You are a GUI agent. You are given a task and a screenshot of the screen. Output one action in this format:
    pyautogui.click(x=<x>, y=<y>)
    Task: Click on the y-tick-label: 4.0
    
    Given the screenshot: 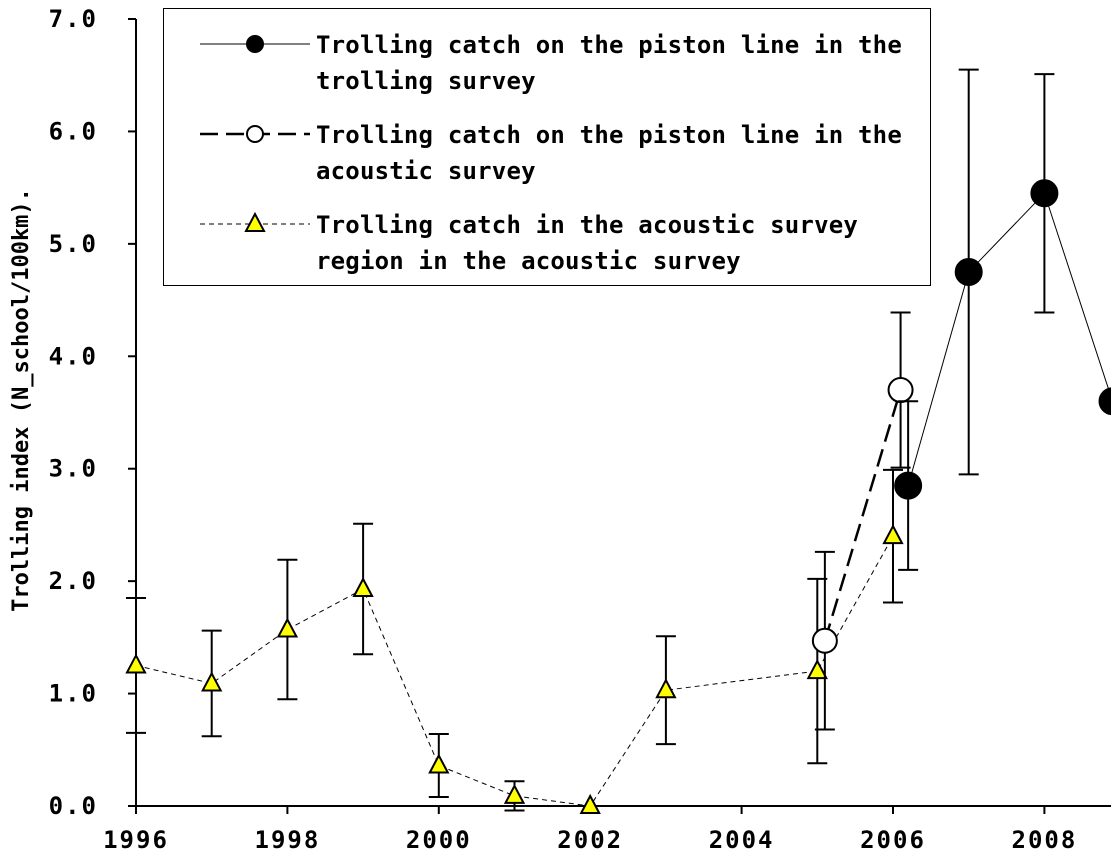 What is the action you would take?
    pyautogui.click(x=73, y=356)
    